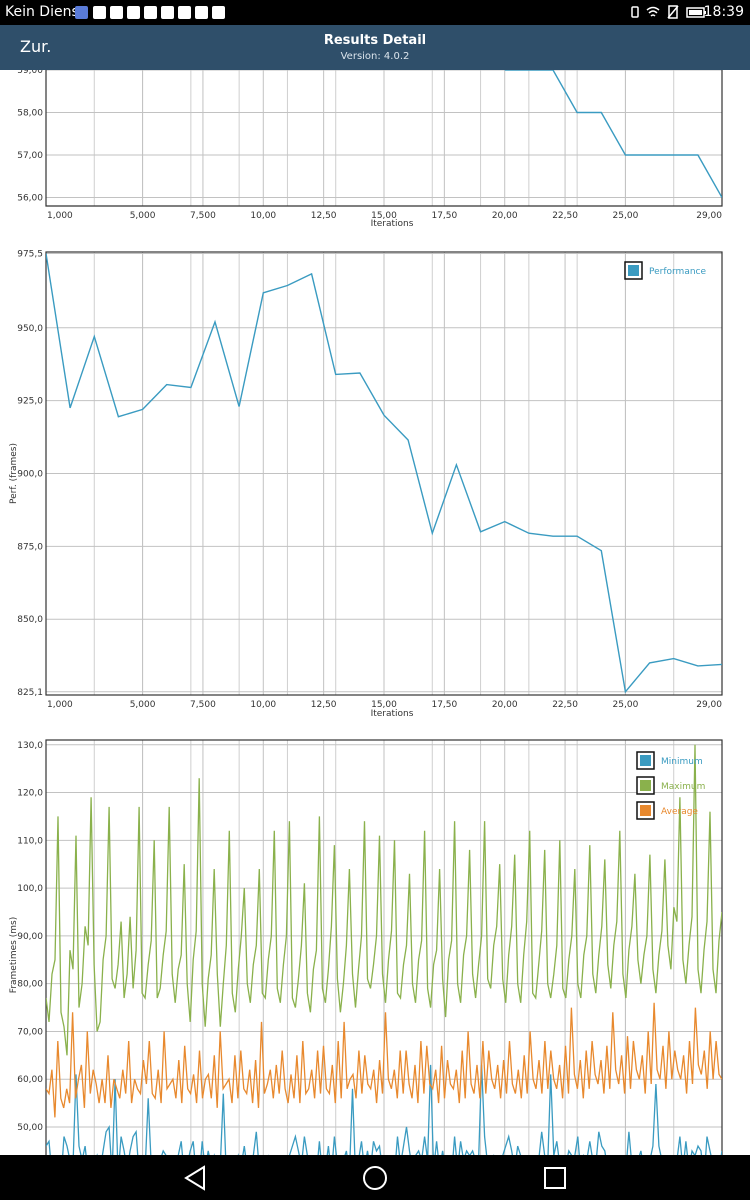  What do you see at coordinates (555, 1178) in the screenshot?
I see `recents-nav-icon` at bounding box center [555, 1178].